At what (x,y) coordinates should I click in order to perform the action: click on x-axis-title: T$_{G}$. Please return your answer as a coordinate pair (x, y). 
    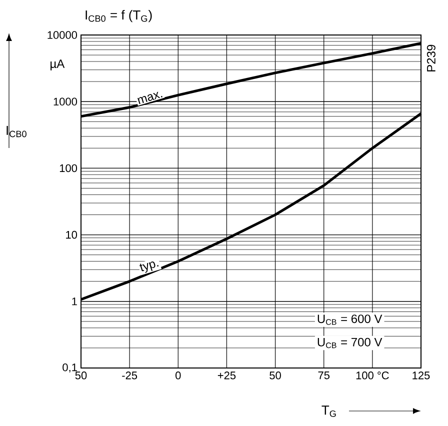
    Looking at the image, I should click on (329, 411).